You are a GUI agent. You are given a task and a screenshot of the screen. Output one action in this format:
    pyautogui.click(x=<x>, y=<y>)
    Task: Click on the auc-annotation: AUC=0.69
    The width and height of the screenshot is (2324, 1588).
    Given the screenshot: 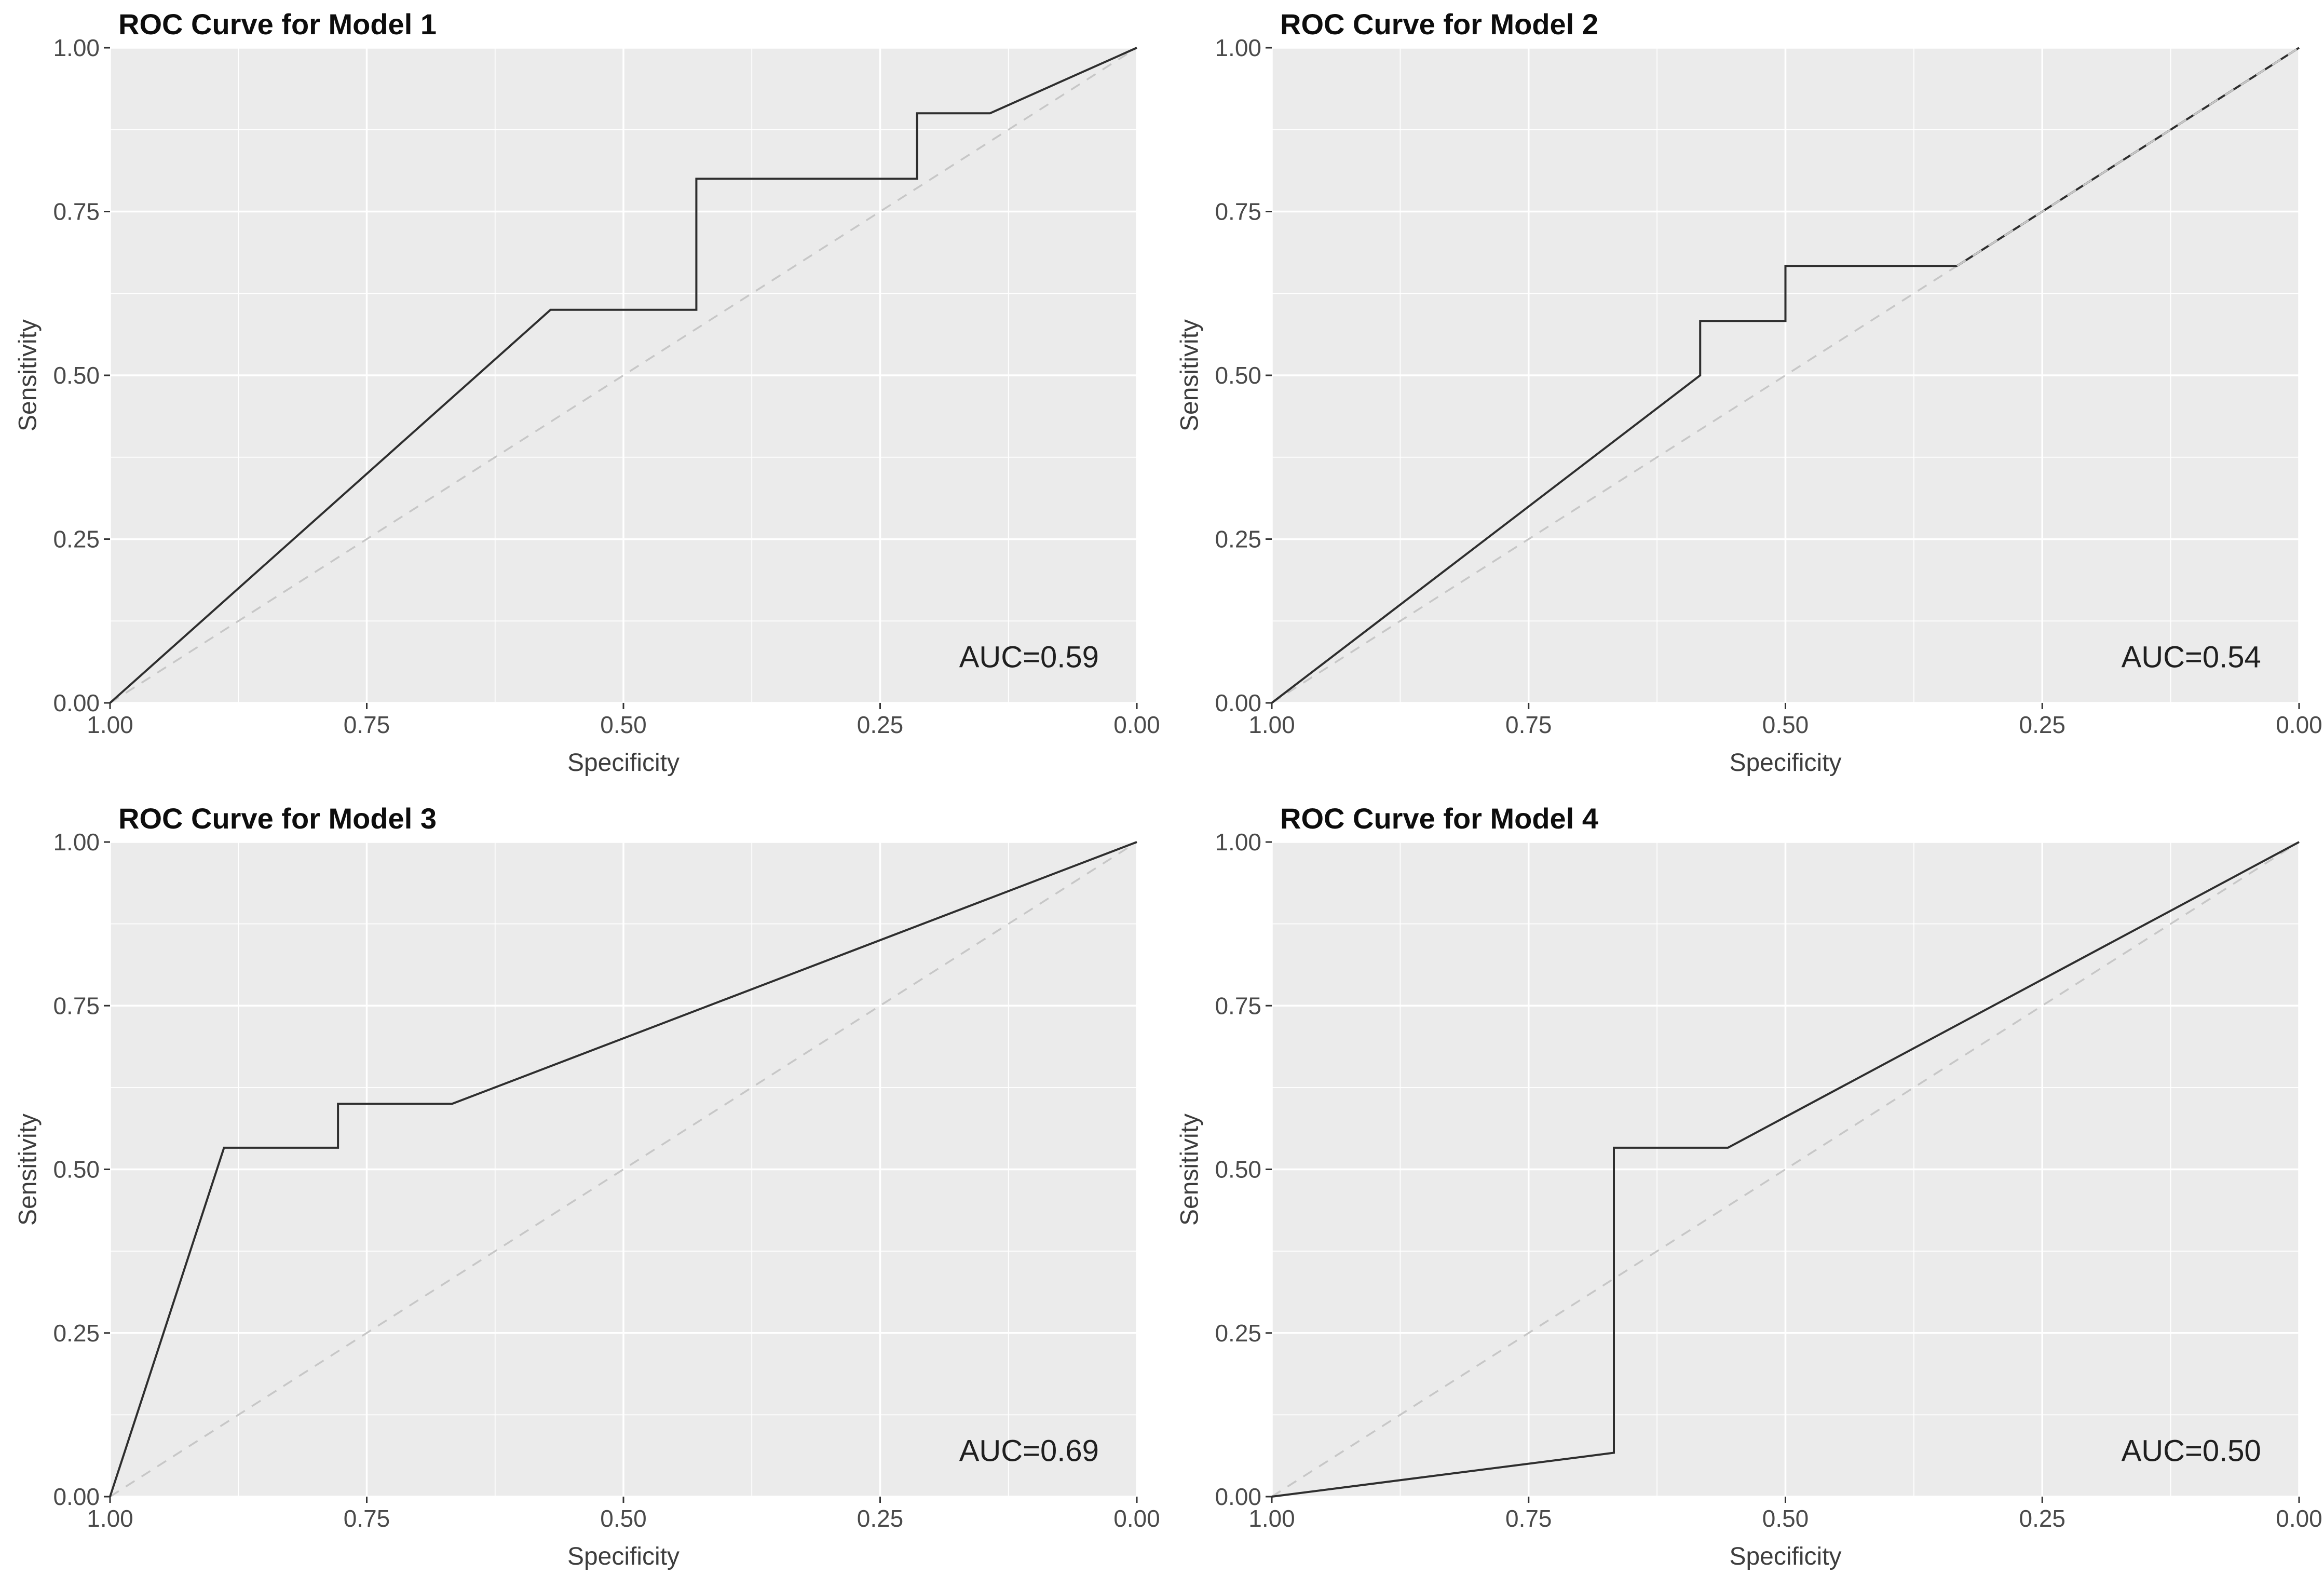 What is the action you would take?
    pyautogui.click(x=1029, y=1451)
    